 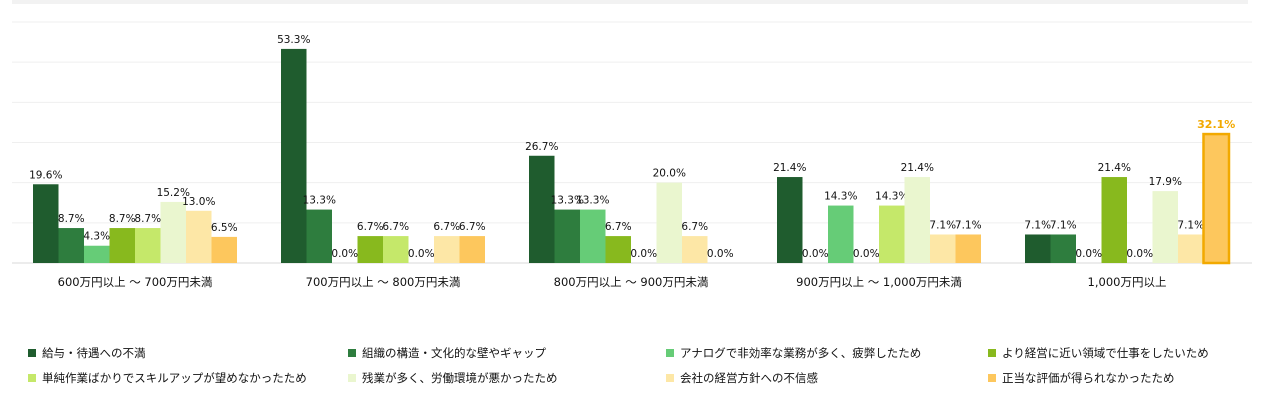 I want to click on value-label-3-1: 6.7%, so click(x=370, y=227).